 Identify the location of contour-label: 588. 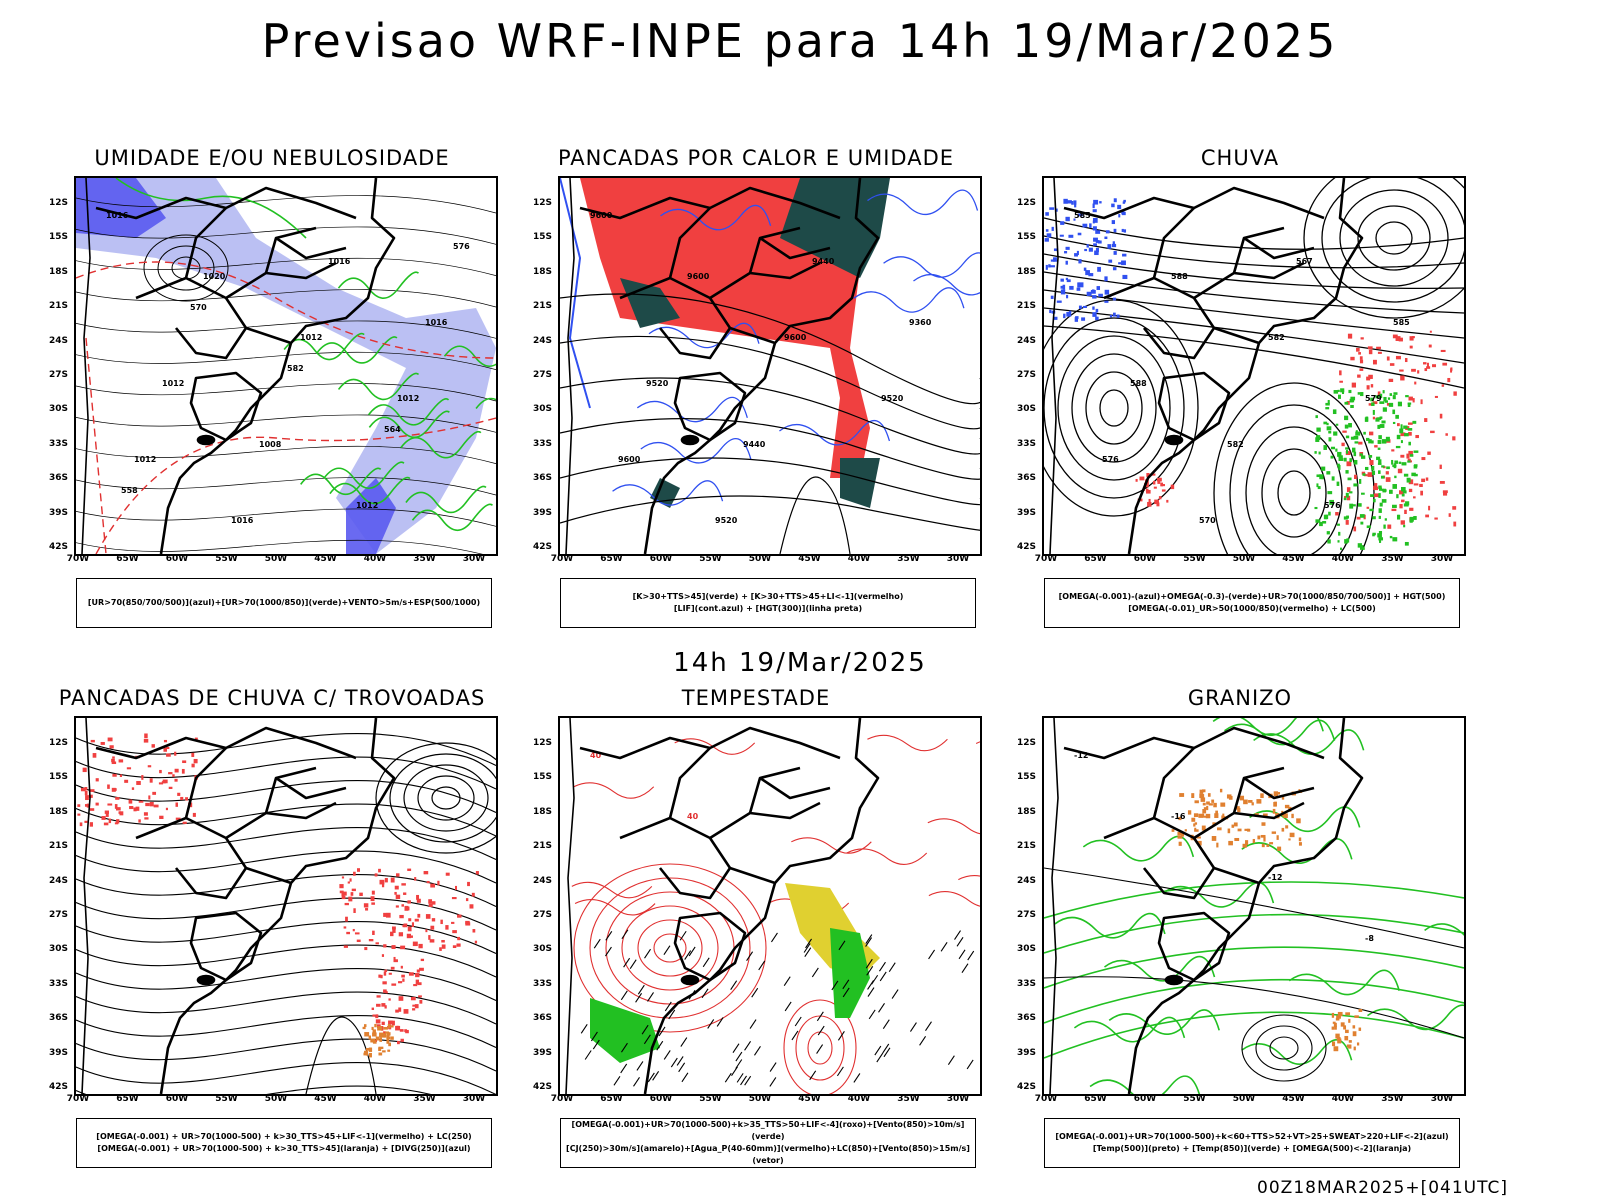
(1179, 276).